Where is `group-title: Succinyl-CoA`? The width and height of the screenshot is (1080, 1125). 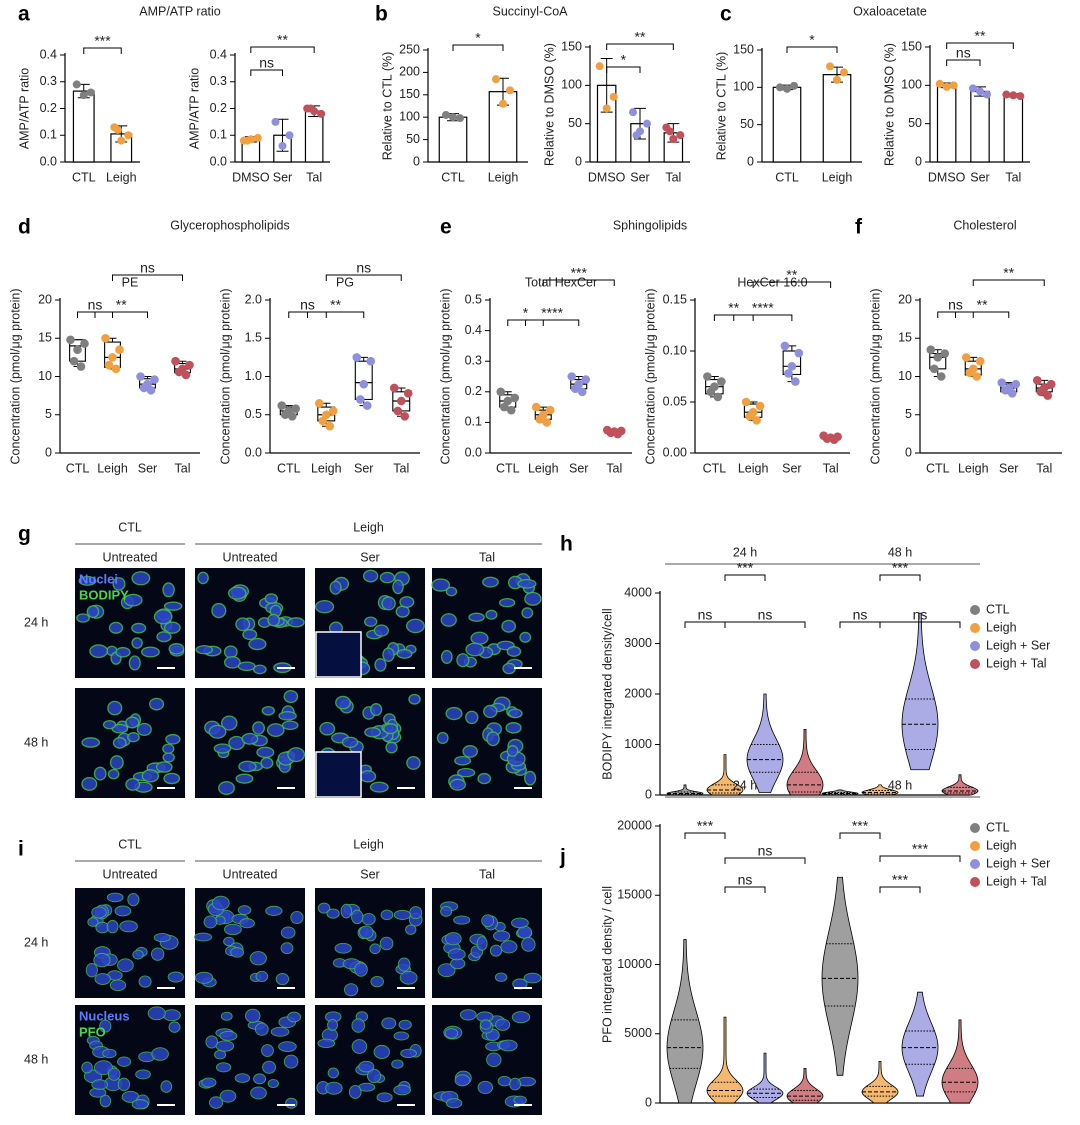
group-title: Succinyl-CoA is located at coordinates (530, 11).